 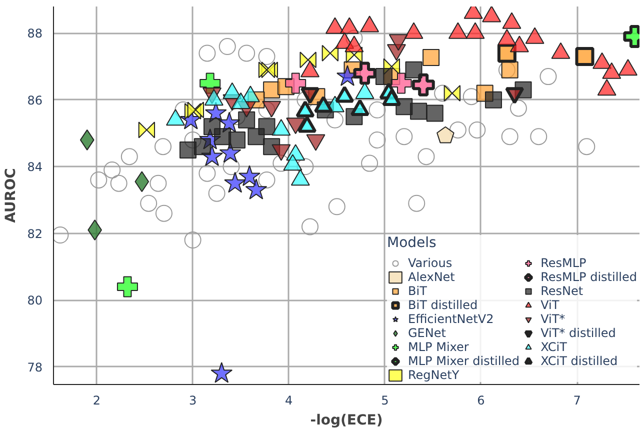 What do you see at coordinates (434, 375) in the screenshot?
I see `legend-label: RegNetY` at bounding box center [434, 375].